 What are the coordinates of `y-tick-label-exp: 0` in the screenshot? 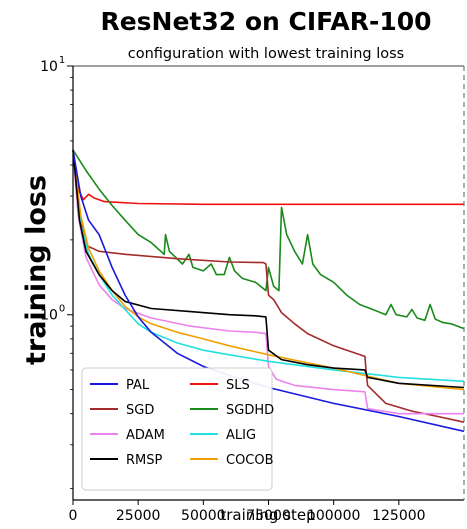 It's located at (62, 309).